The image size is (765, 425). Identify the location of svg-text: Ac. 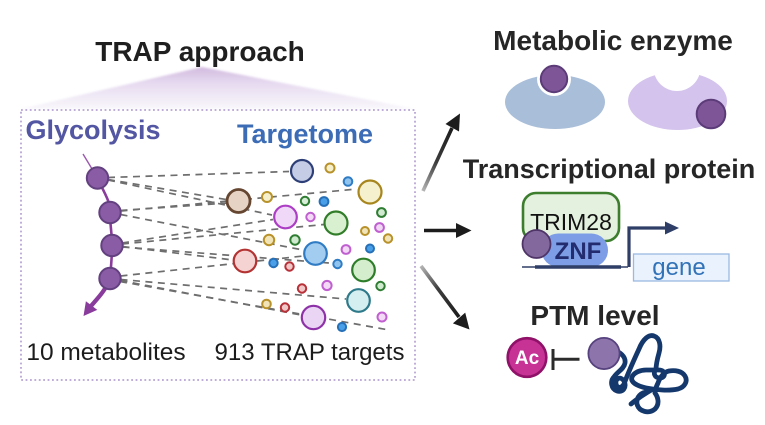
(527, 358).